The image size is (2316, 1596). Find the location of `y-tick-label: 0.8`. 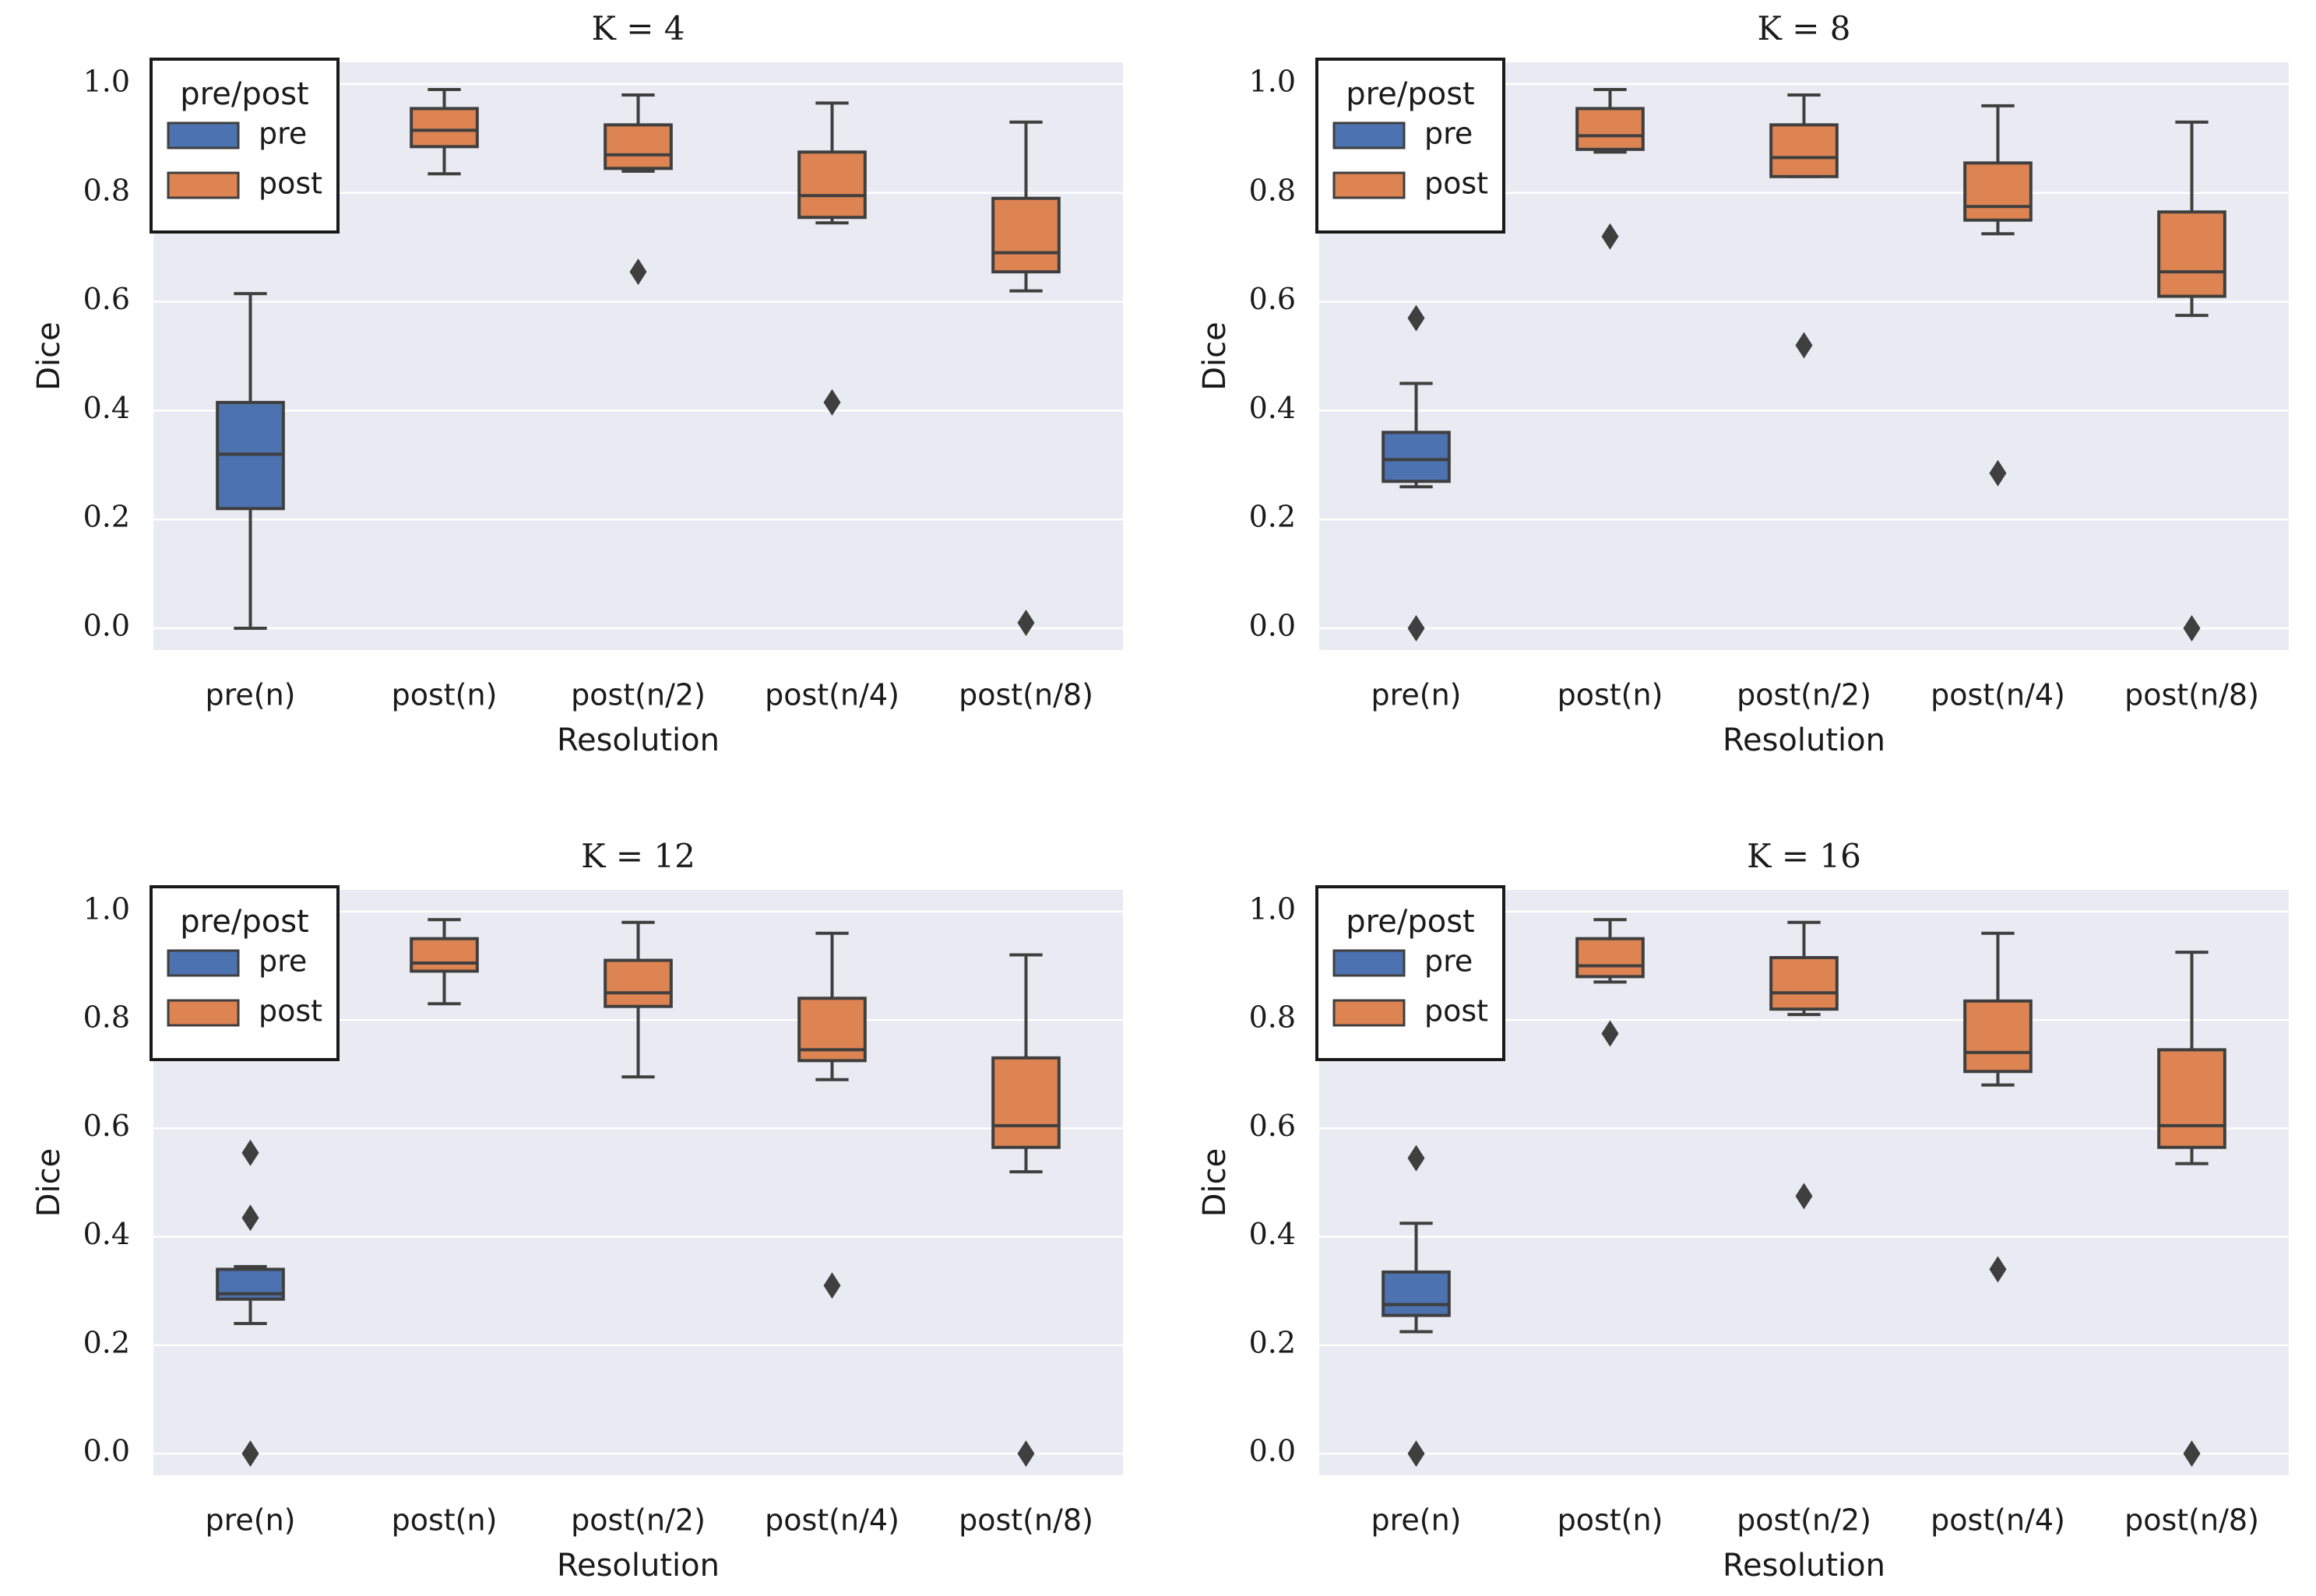

y-tick-label: 0.8 is located at coordinates (1272, 1017).